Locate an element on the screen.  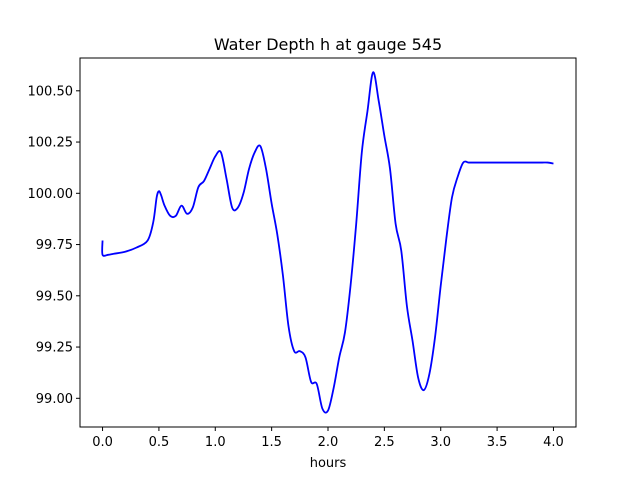
y-tick-label: 99.75 is located at coordinates (54, 245).